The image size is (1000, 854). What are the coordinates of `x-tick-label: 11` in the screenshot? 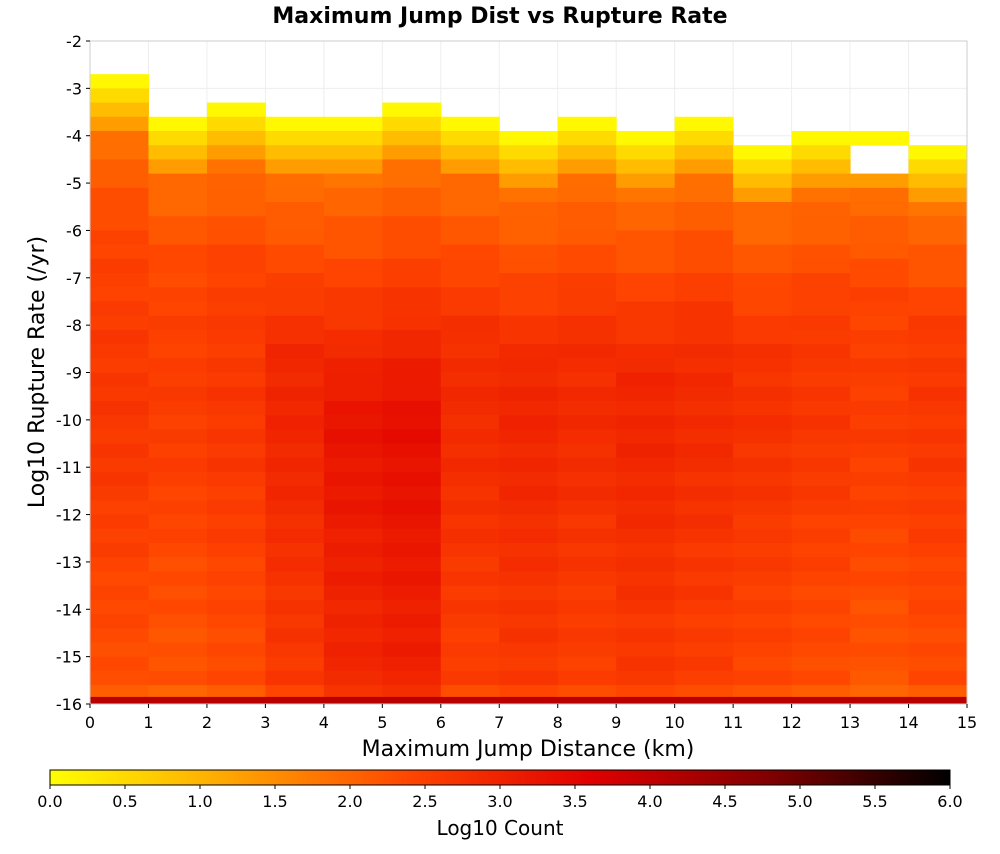 It's located at (733, 722).